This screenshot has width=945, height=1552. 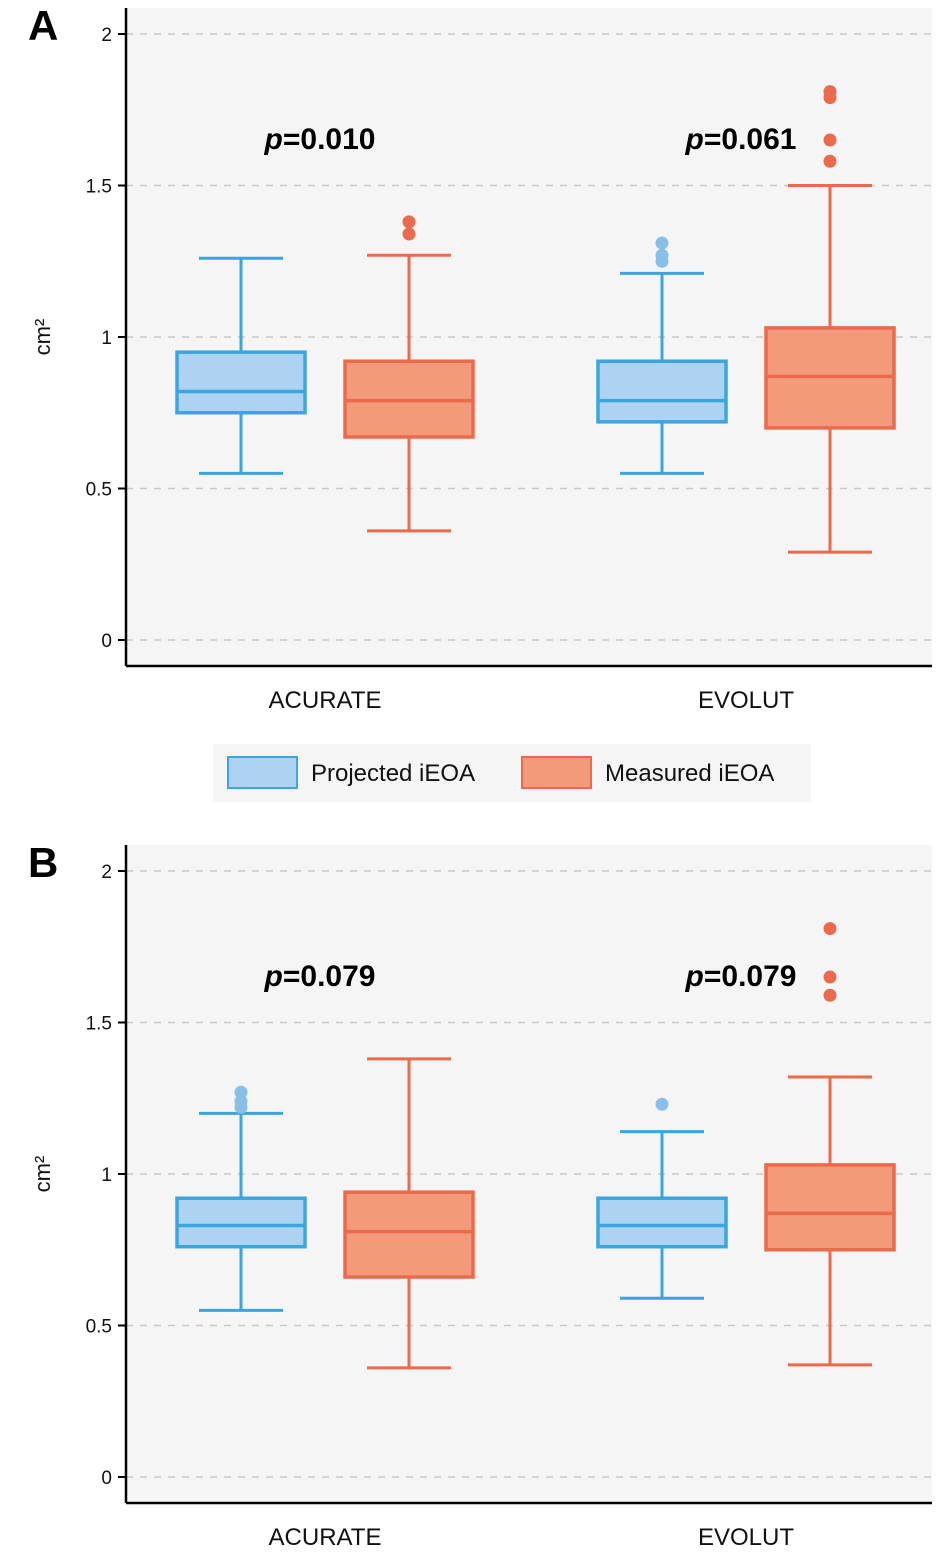 I want to click on legend-label: Measured iEOA, so click(x=689, y=773).